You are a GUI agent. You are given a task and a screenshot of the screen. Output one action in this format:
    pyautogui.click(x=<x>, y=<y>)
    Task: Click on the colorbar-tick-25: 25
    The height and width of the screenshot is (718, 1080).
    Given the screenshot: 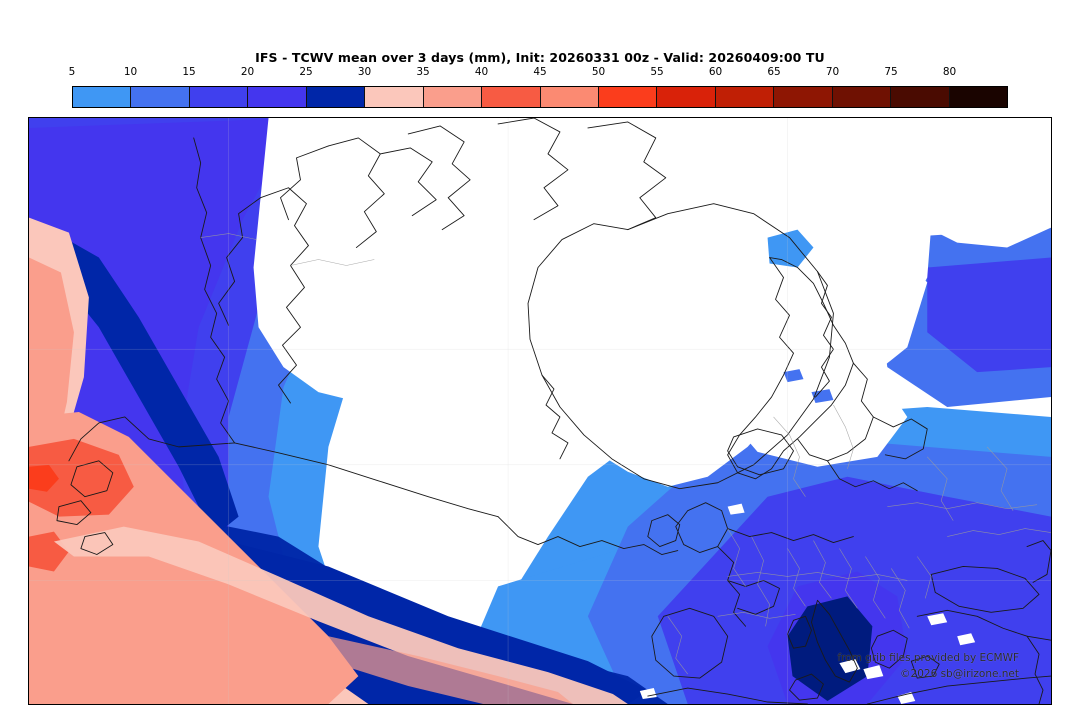 What is the action you would take?
    pyautogui.click(x=306, y=72)
    